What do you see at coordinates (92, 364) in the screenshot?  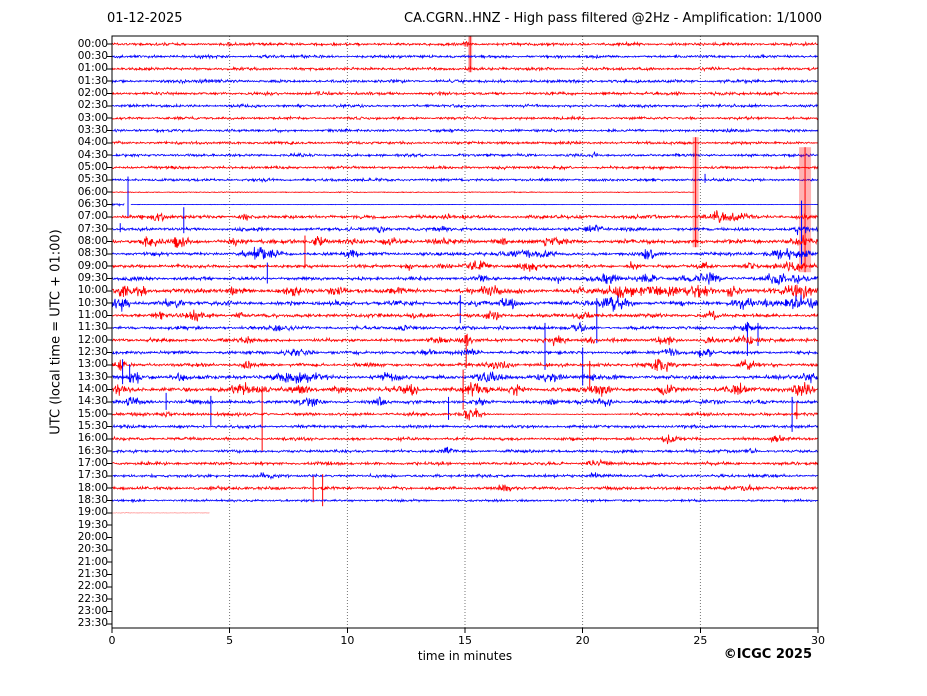 I see `y-tick-label: 13:00` at bounding box center [92, 364].